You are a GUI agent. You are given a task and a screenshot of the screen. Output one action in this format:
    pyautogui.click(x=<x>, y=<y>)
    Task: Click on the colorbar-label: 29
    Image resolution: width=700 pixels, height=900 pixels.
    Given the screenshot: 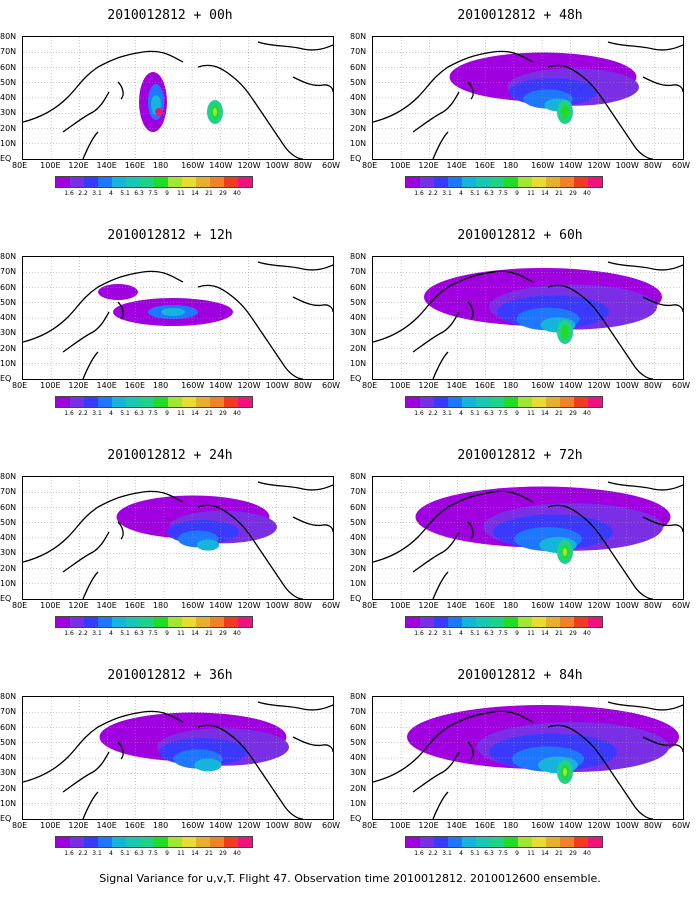 What is the action you would take?
    pyautogui.click(x=573, y=193)
    